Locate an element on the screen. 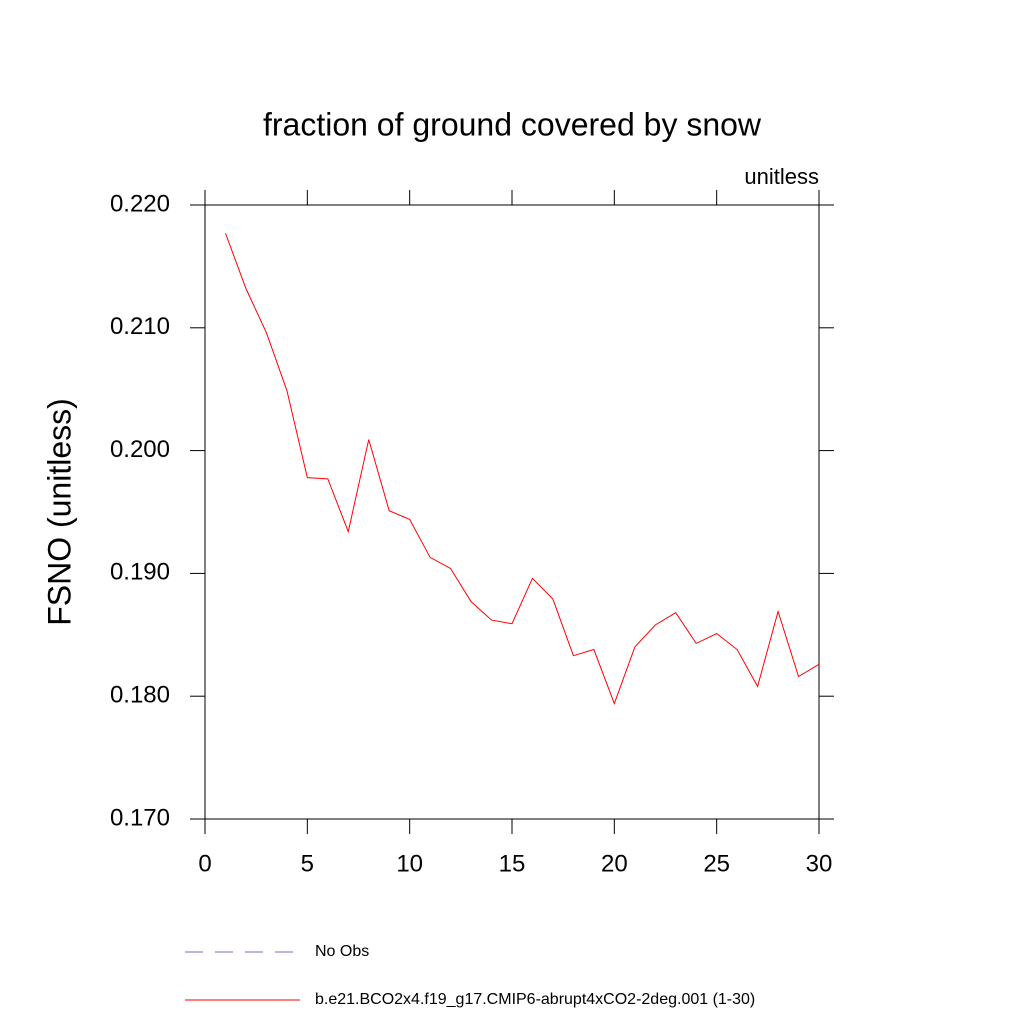  y-tick-label: 0.190 is located at coordinates (140, 572).